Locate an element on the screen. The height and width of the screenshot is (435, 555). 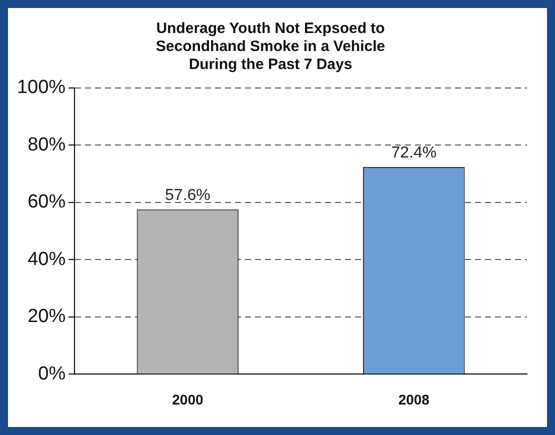
chart-title: Underage Youth Not Expsoed to Secondhand Smoke in a Vehicle During the Past 7 Days is located at coordinates (271, 47).